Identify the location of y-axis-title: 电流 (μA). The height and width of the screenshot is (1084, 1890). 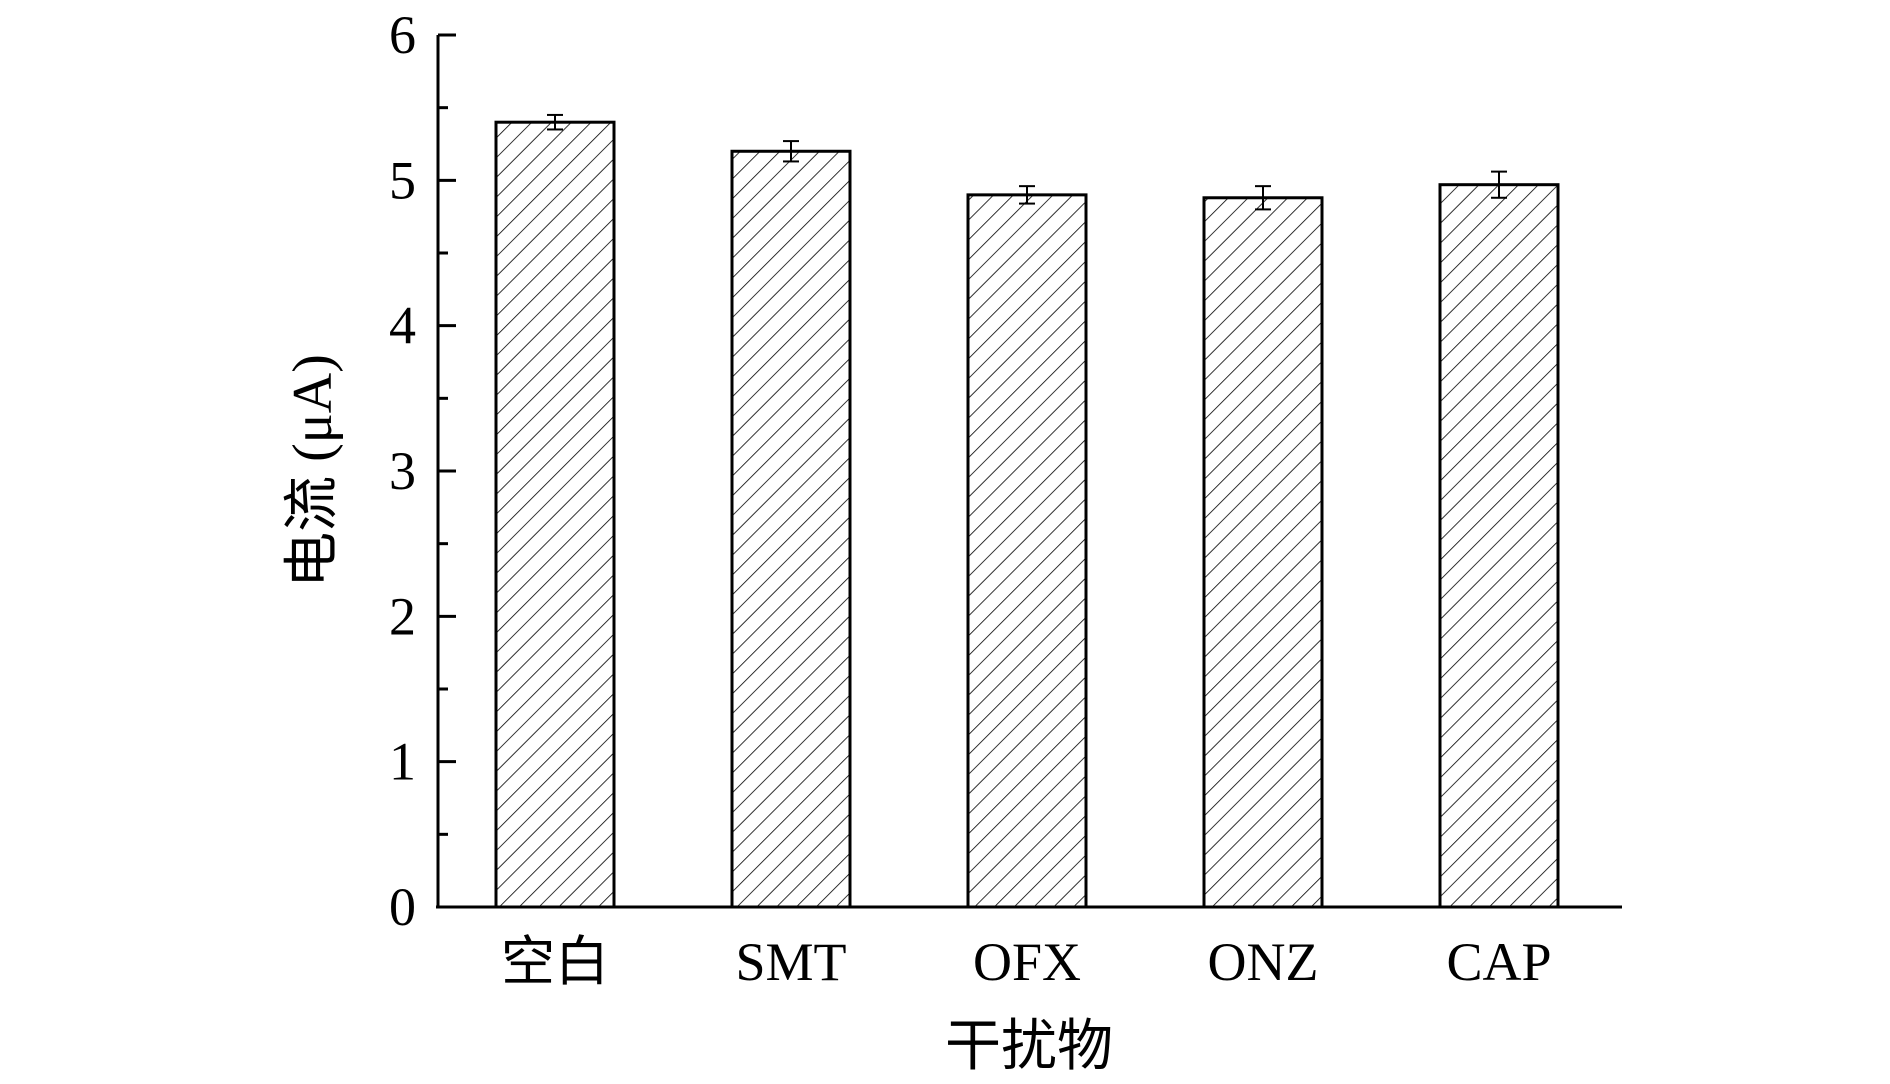
(313, 471).